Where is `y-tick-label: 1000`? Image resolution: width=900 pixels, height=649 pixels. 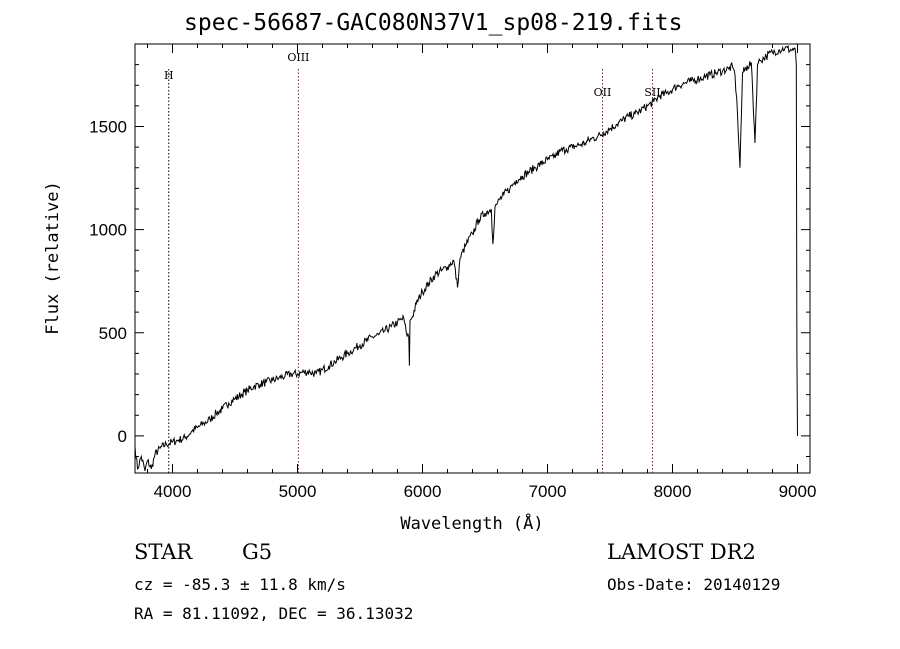 y-tick-label: 1000 is located at coordinates (108, 230).